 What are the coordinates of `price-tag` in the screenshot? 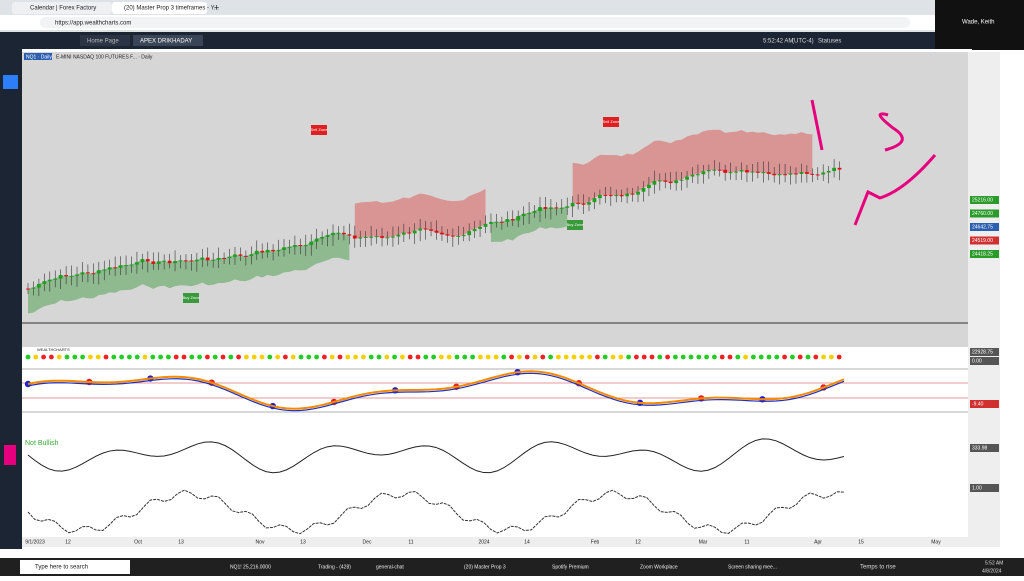 It's located at (984, 227).